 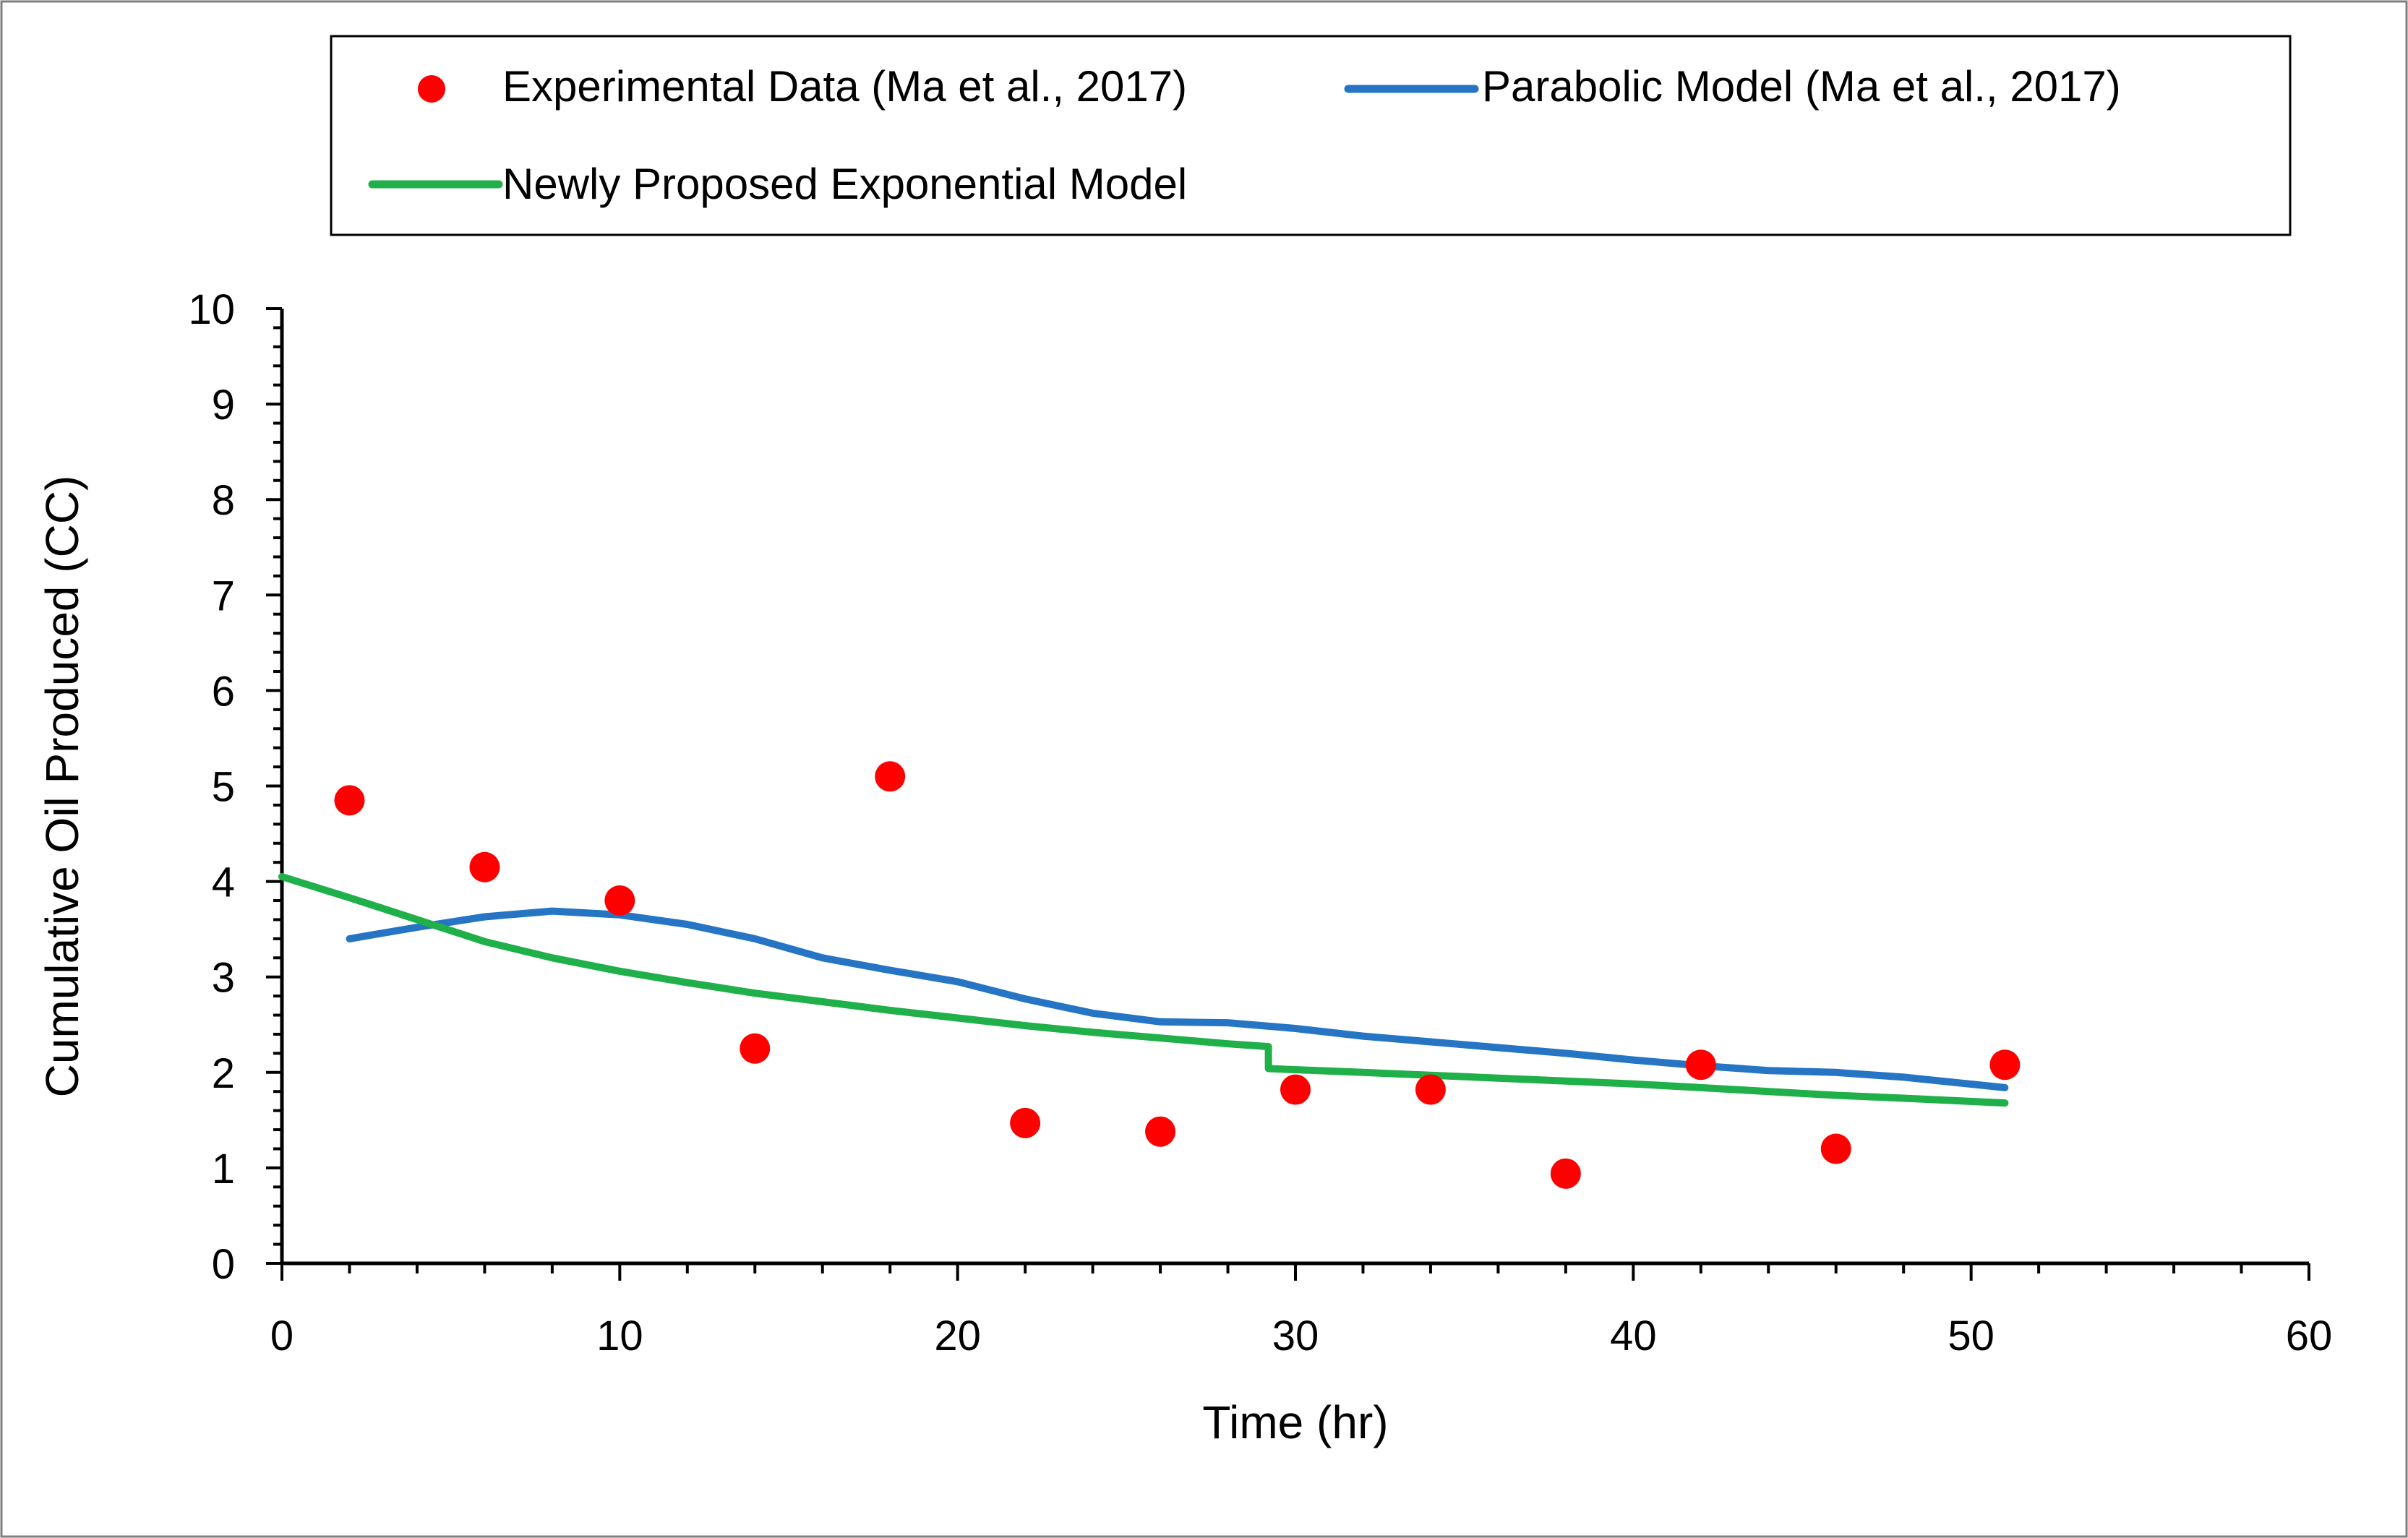 I want to click on y-tick-label: 4, so click(x=223, y=882).